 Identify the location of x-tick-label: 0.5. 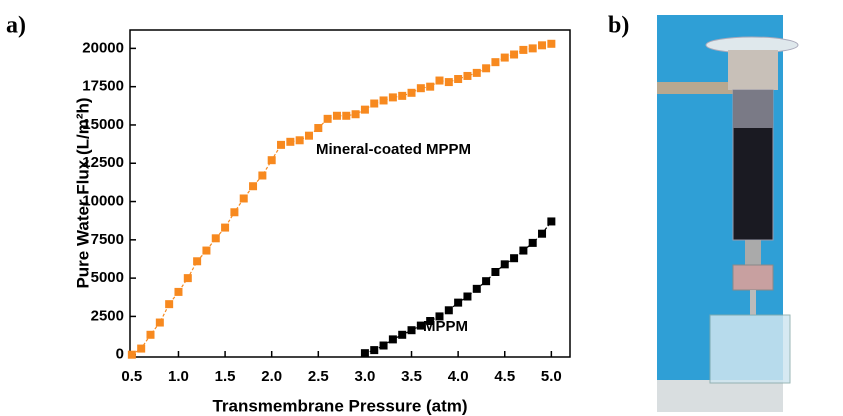
(131, 376).